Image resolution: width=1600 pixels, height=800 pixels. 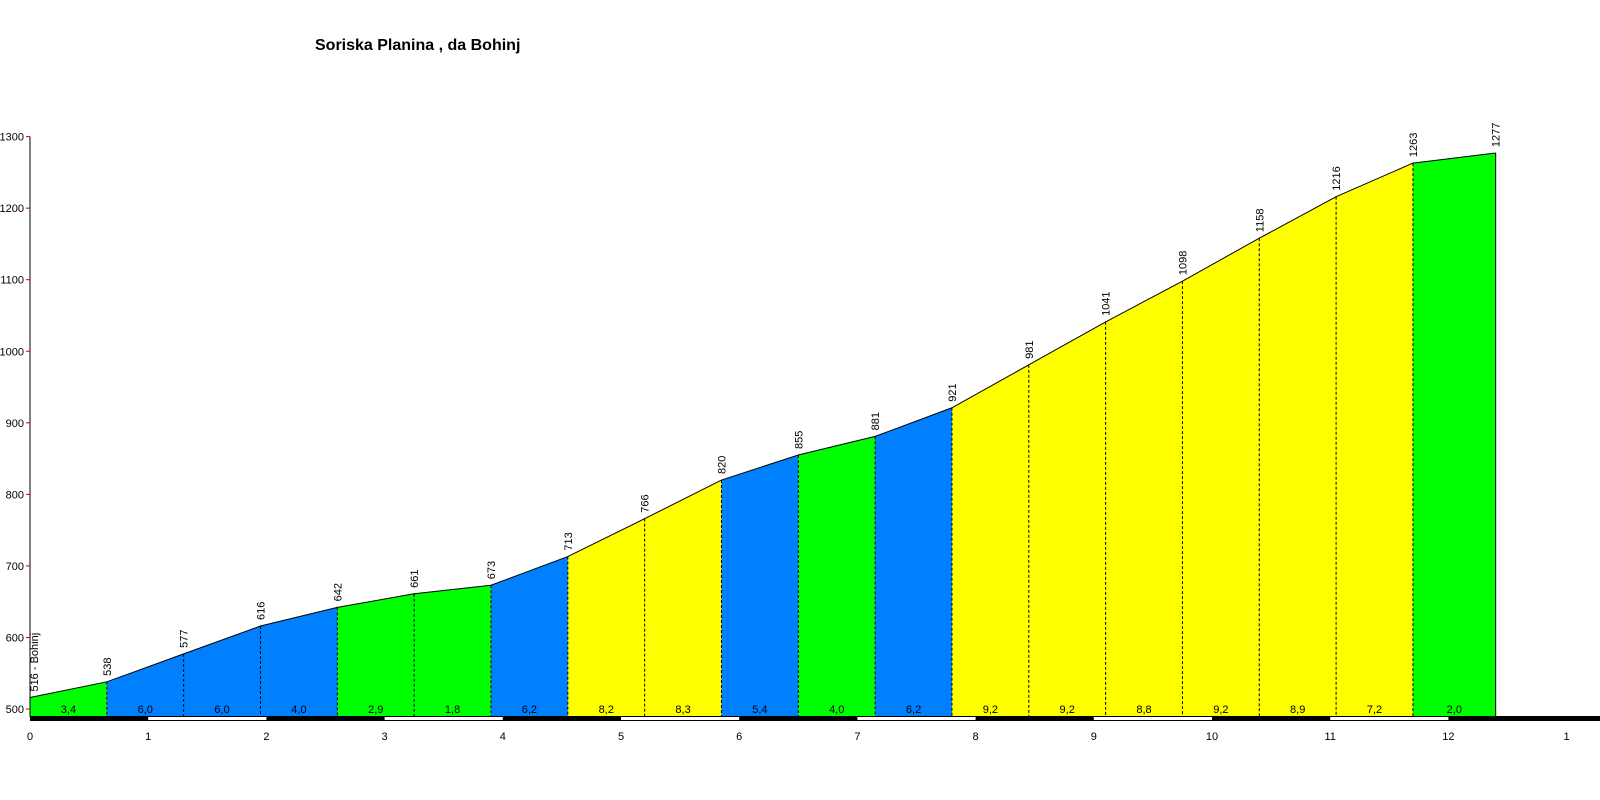 What do you see at coordinates (385, 737) in the screenshot?
I see `x-tick-label: 3` at bounding box center [385, 737].